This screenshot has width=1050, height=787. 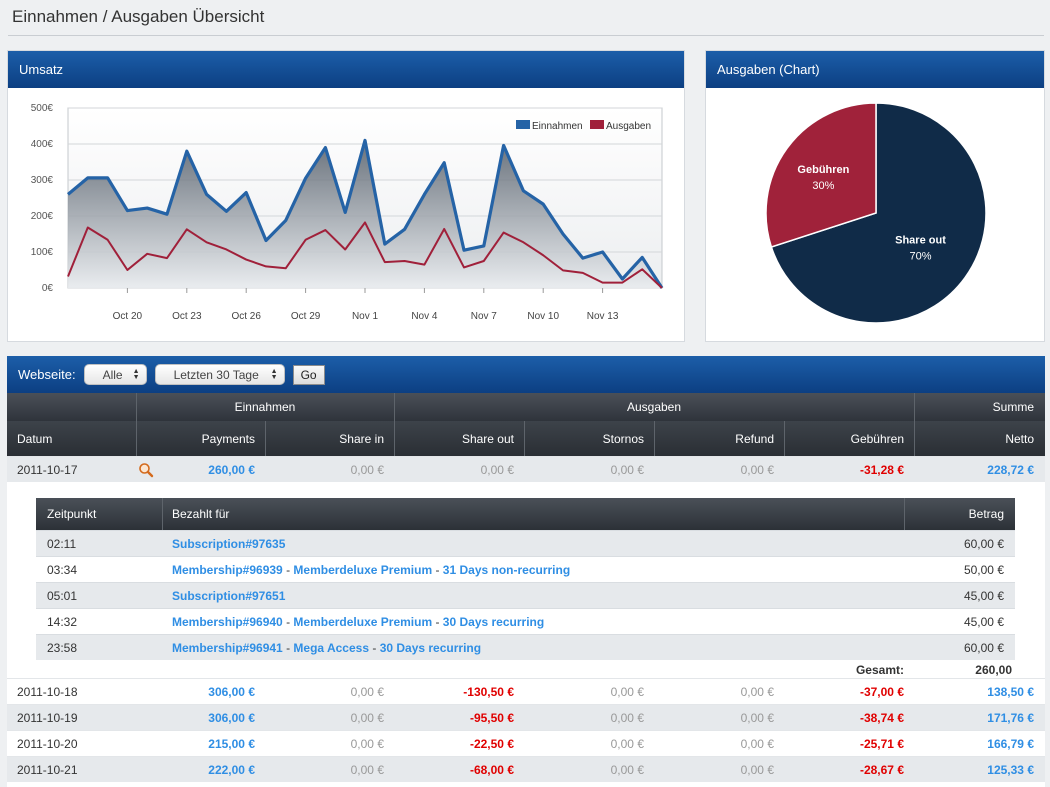 What do you see at coordinates (491, 743) in the screenshot?
I see `row-share-out: -22,50 €` at bounding box center [491, 743].